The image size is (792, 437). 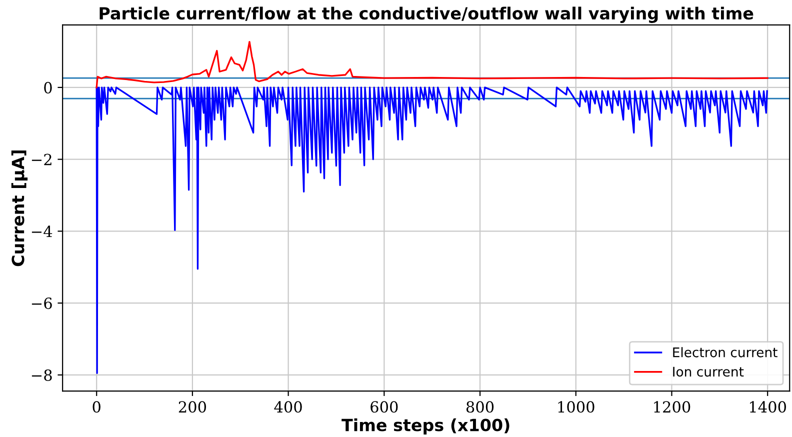 I want to click on legend-label: Ion current, so click(x=708, y=371).